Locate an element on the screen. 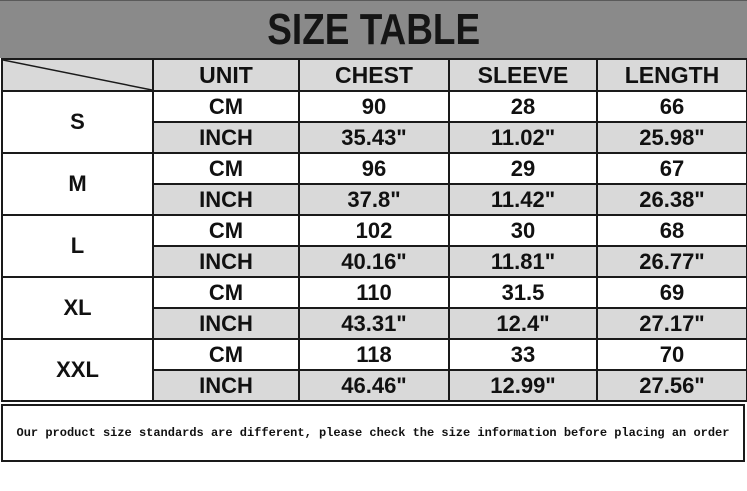 The height and width of the screenshot is (491, 747). chest-value: 37.8" is located at coordinates (374, 199).